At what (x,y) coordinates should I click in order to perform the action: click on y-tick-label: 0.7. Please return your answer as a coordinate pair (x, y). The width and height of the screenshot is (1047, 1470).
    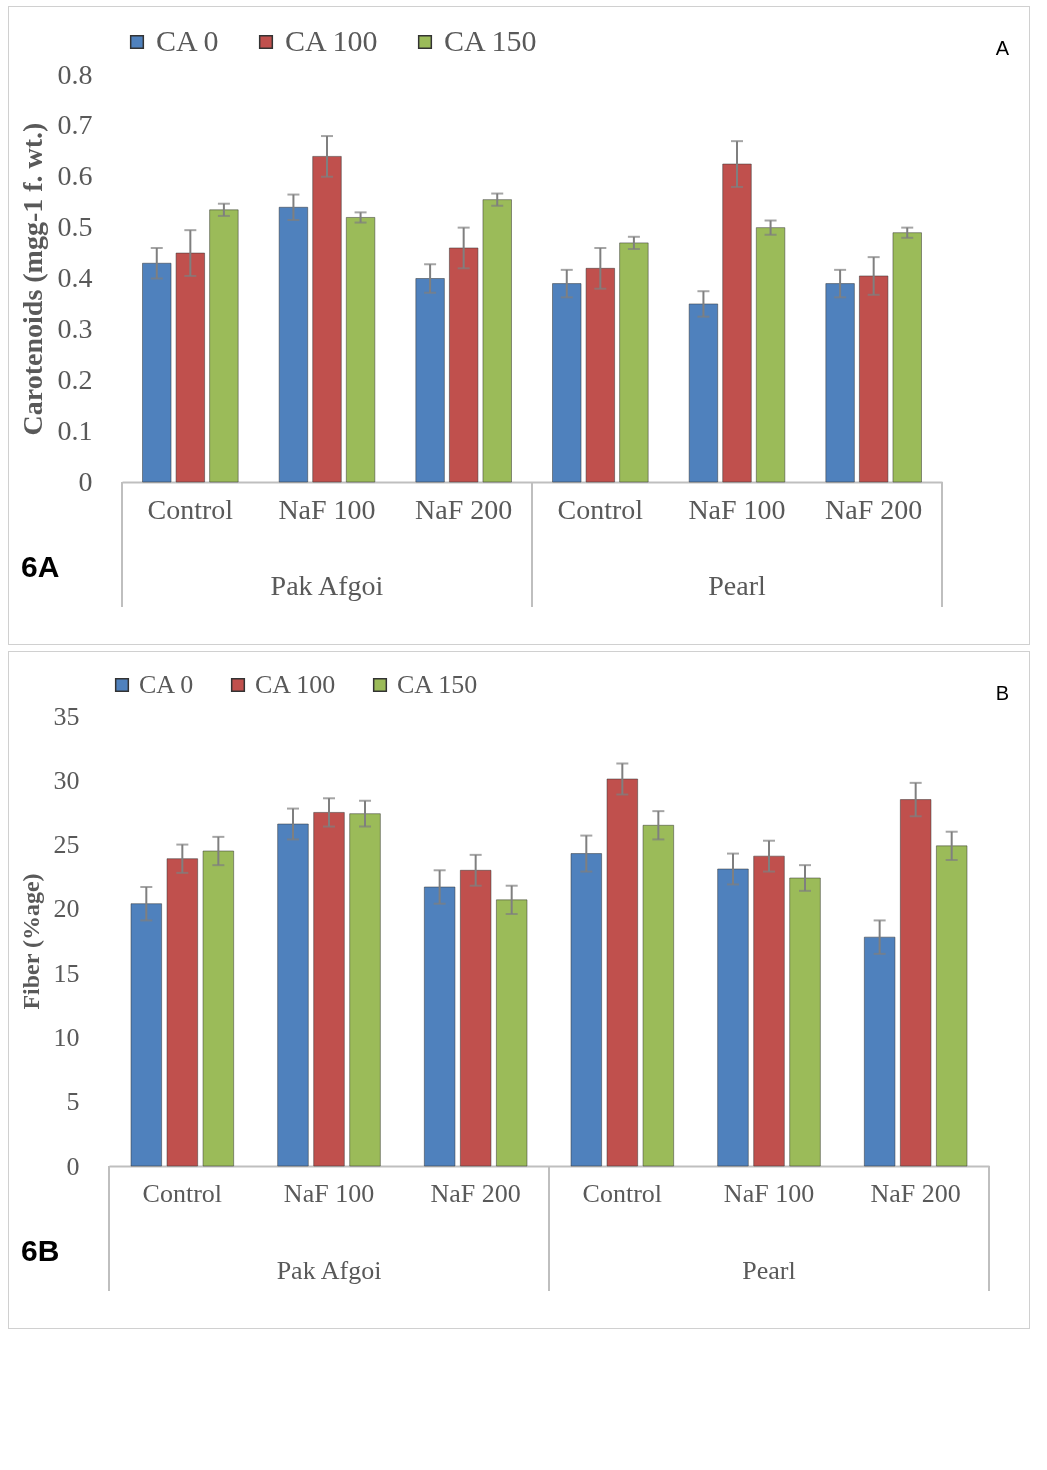
    Looking at the image, I should click on (75, 125).